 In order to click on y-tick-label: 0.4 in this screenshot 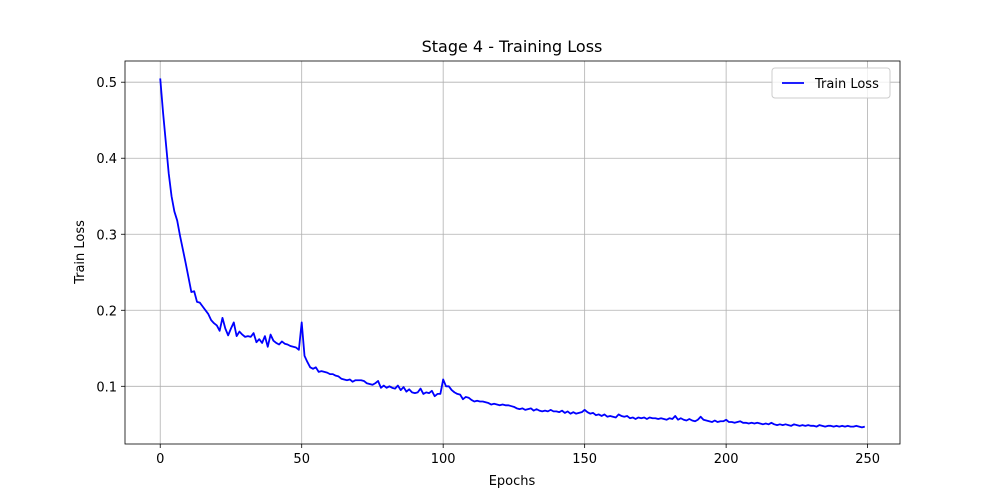, I will do `click(106, 159)`.